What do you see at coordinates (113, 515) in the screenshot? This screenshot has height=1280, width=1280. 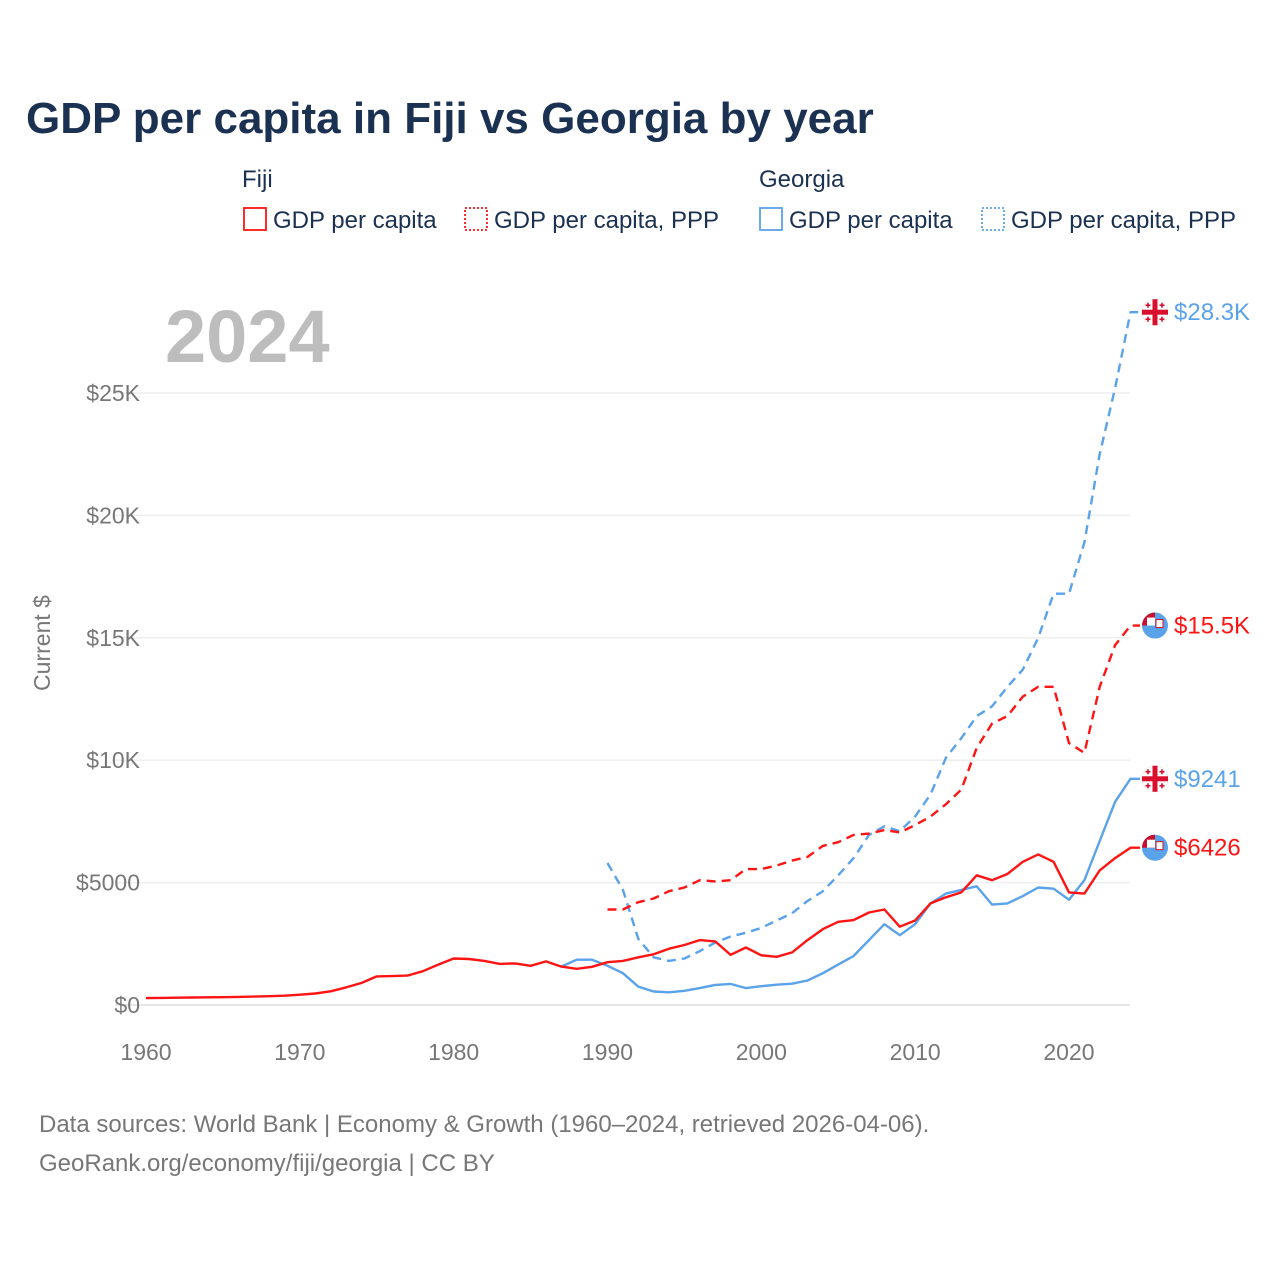 I see `y-tick-label: $20K` at bounding box center [113, 515].